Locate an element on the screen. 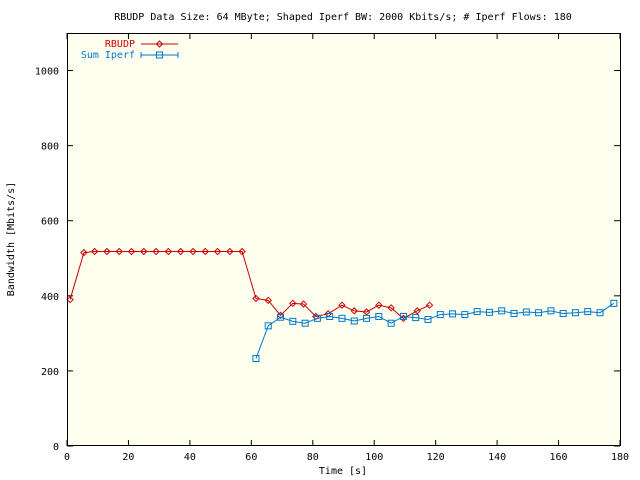 The width and height of the screenshot is (640, 480). x-tick-label: 140 is located at coordinates (497, 457).